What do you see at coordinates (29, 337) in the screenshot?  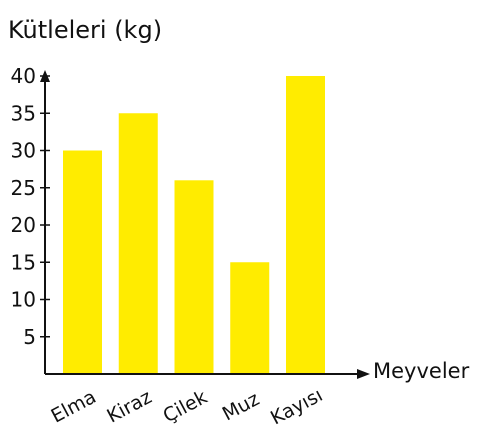 I see `y-tick-label: 5` at bounding box center [29, 337].